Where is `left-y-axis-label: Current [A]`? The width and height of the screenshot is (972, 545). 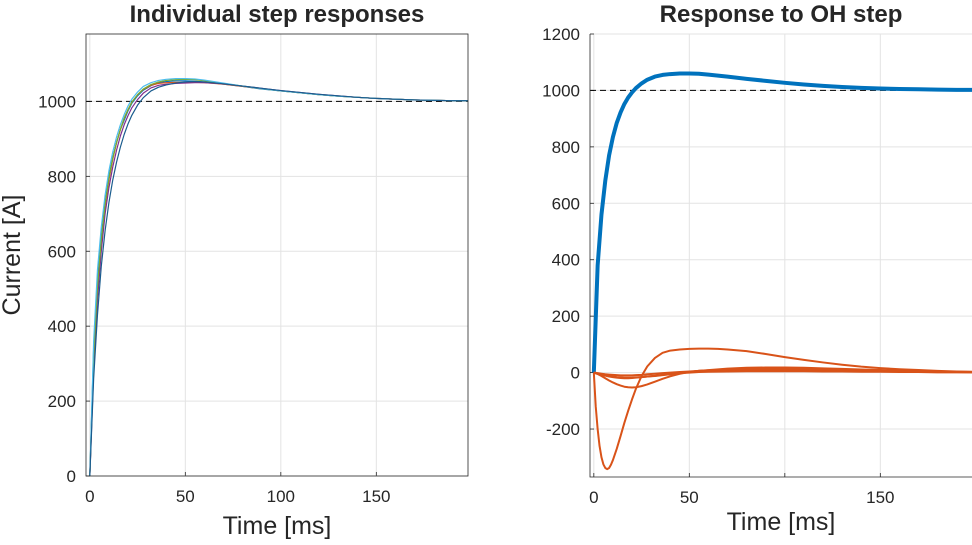
left-y-axis-label: Current [A] is located at coordinates (13, 255).